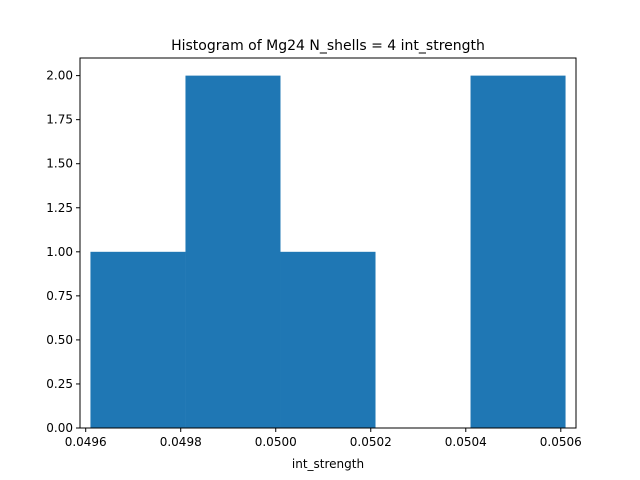 Image resolution: width=640 pixels, height=480 pixels. I want to click on x-axis-label: int_strength, so click(328, 464).